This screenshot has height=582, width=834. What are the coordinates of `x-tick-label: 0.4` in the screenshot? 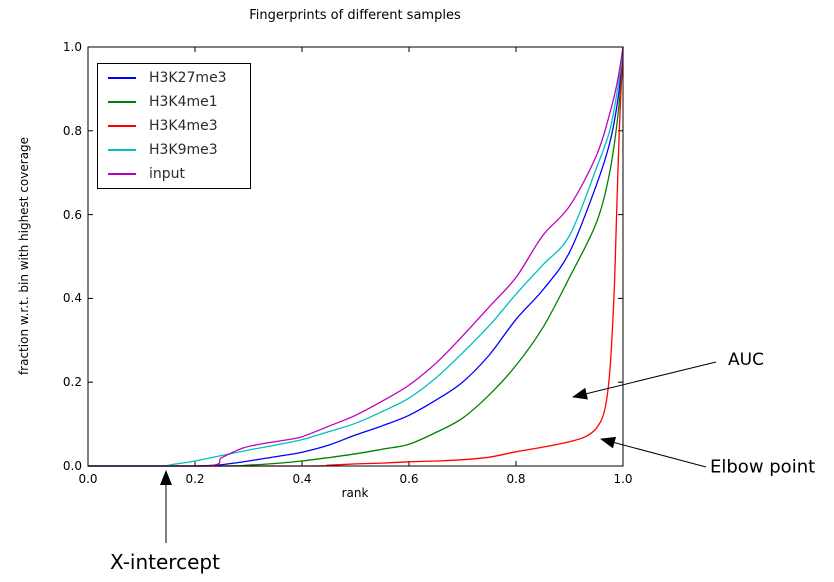 It's located at (302, 479).